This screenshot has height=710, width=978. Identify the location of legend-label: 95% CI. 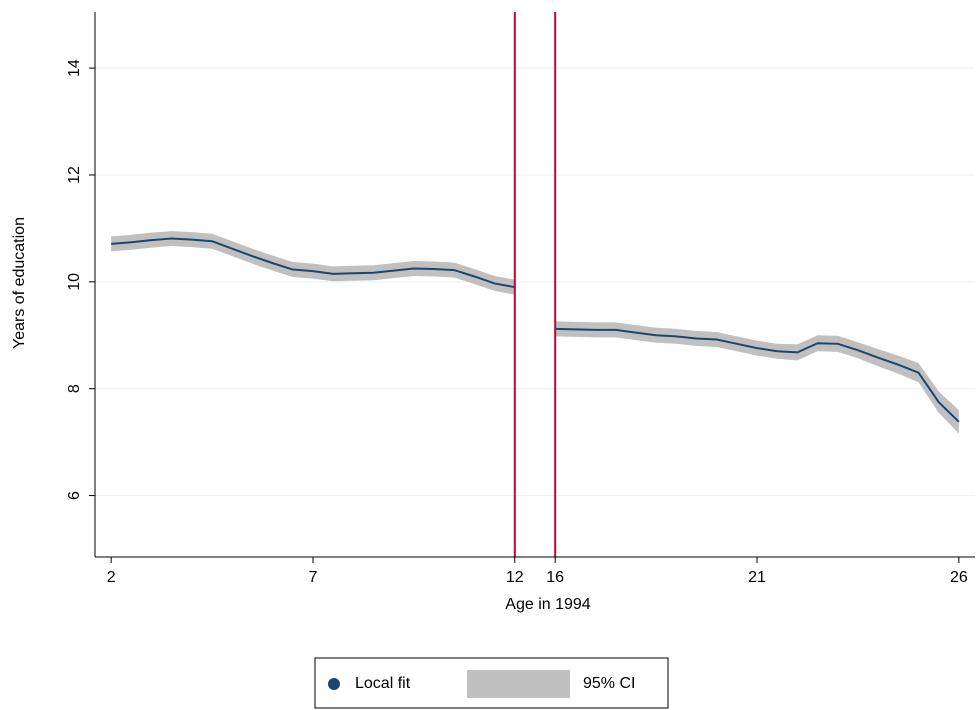
(609, 683).